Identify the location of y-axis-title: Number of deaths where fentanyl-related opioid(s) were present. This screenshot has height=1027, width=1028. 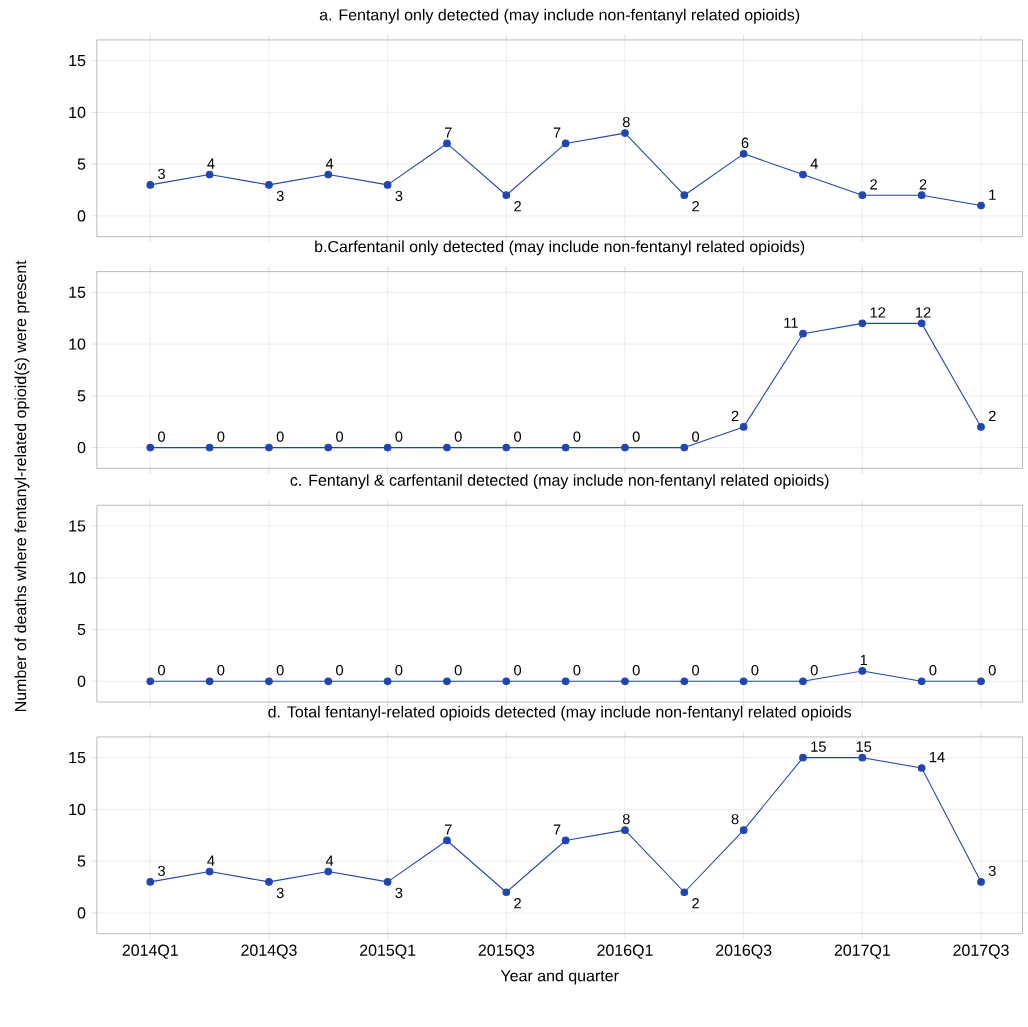
(22, 486).